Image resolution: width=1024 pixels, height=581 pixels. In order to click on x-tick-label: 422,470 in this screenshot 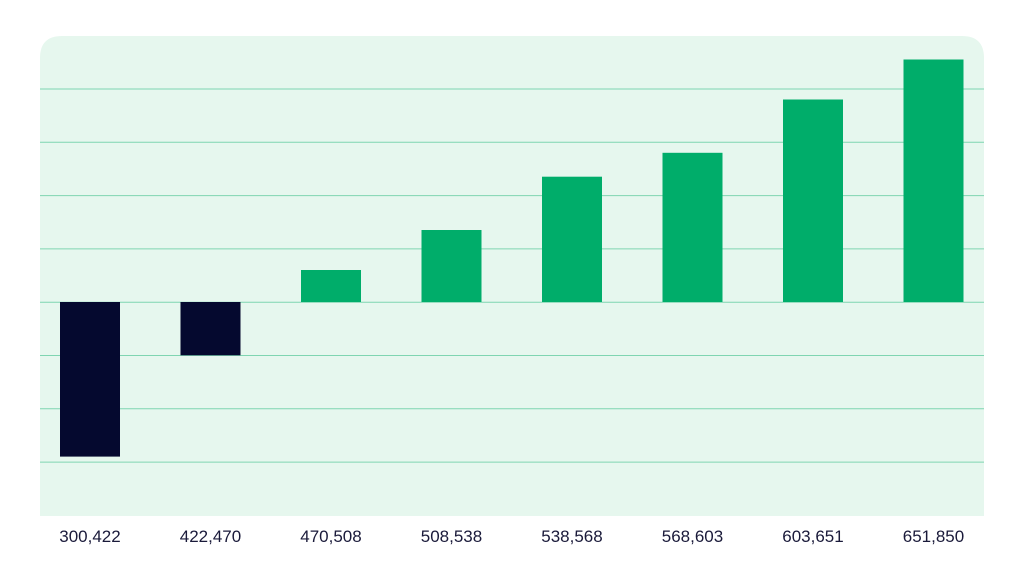, I will do `click(210, 536)`.